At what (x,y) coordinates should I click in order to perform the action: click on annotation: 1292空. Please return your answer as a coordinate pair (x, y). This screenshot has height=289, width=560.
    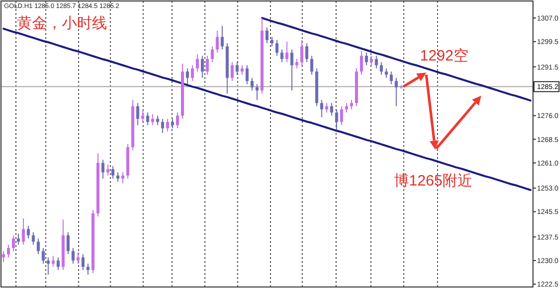
    Looking at the image, I should click on (444, 56).